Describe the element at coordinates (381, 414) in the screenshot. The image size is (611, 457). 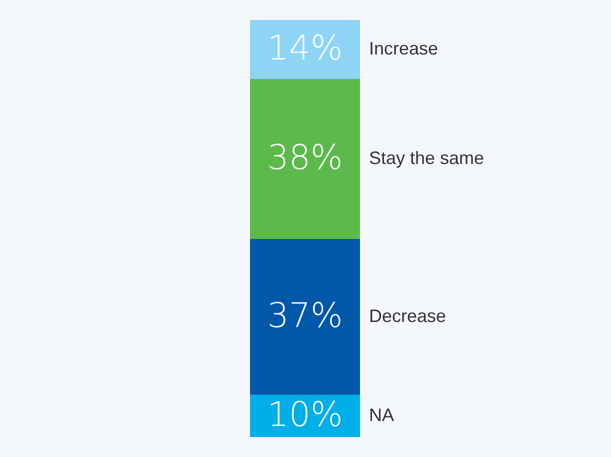
I see `series-label: NA` at that location.